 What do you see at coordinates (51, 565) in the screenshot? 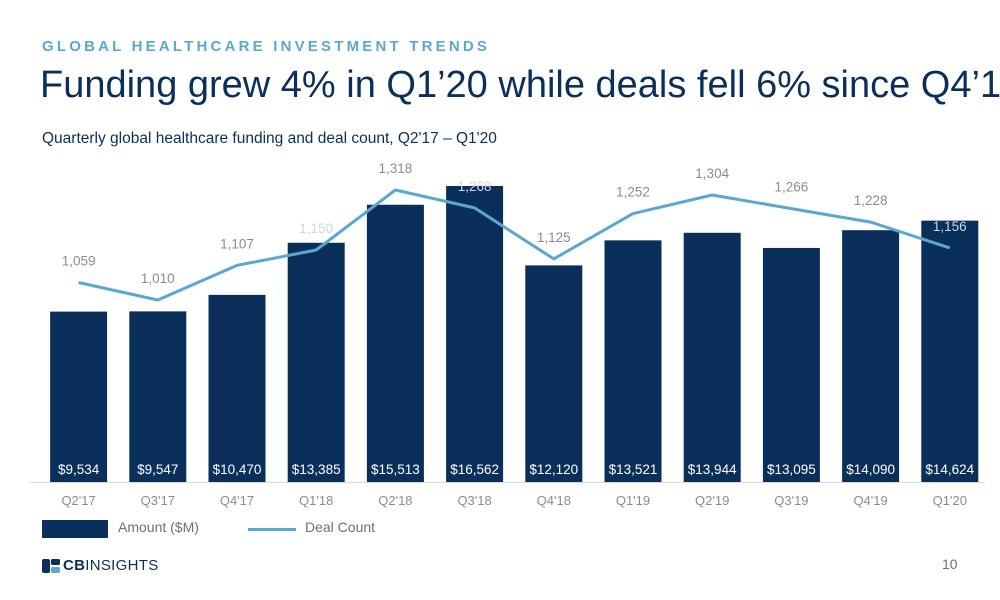
I see `cbinsights-logo-icon` at bounding box center [51, 565].